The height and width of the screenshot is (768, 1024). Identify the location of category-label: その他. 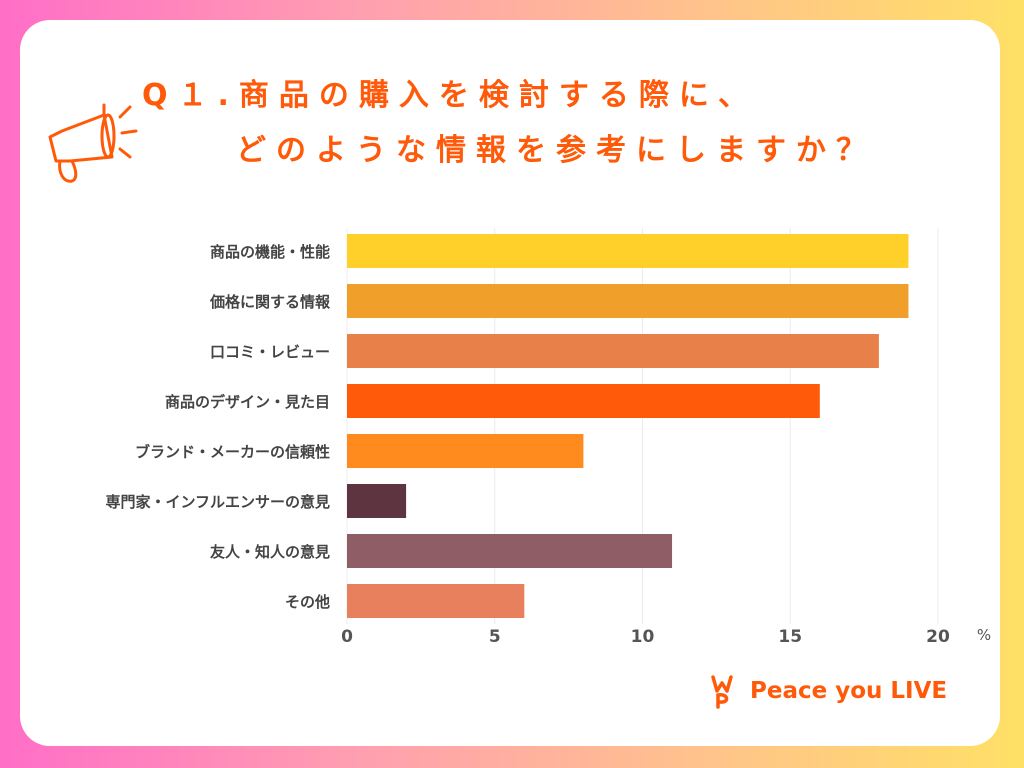
(307, 602).